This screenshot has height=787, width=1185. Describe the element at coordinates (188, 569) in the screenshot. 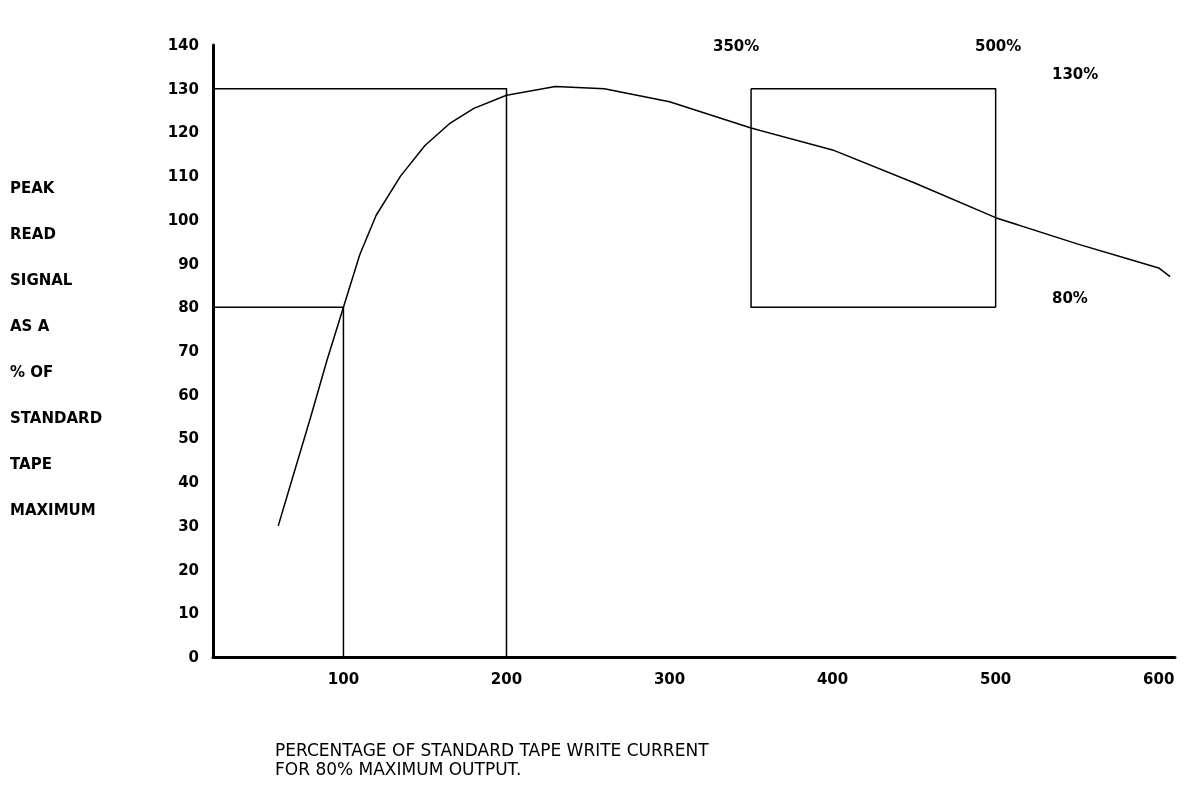

I see `y-tick-label: 20` at that location.